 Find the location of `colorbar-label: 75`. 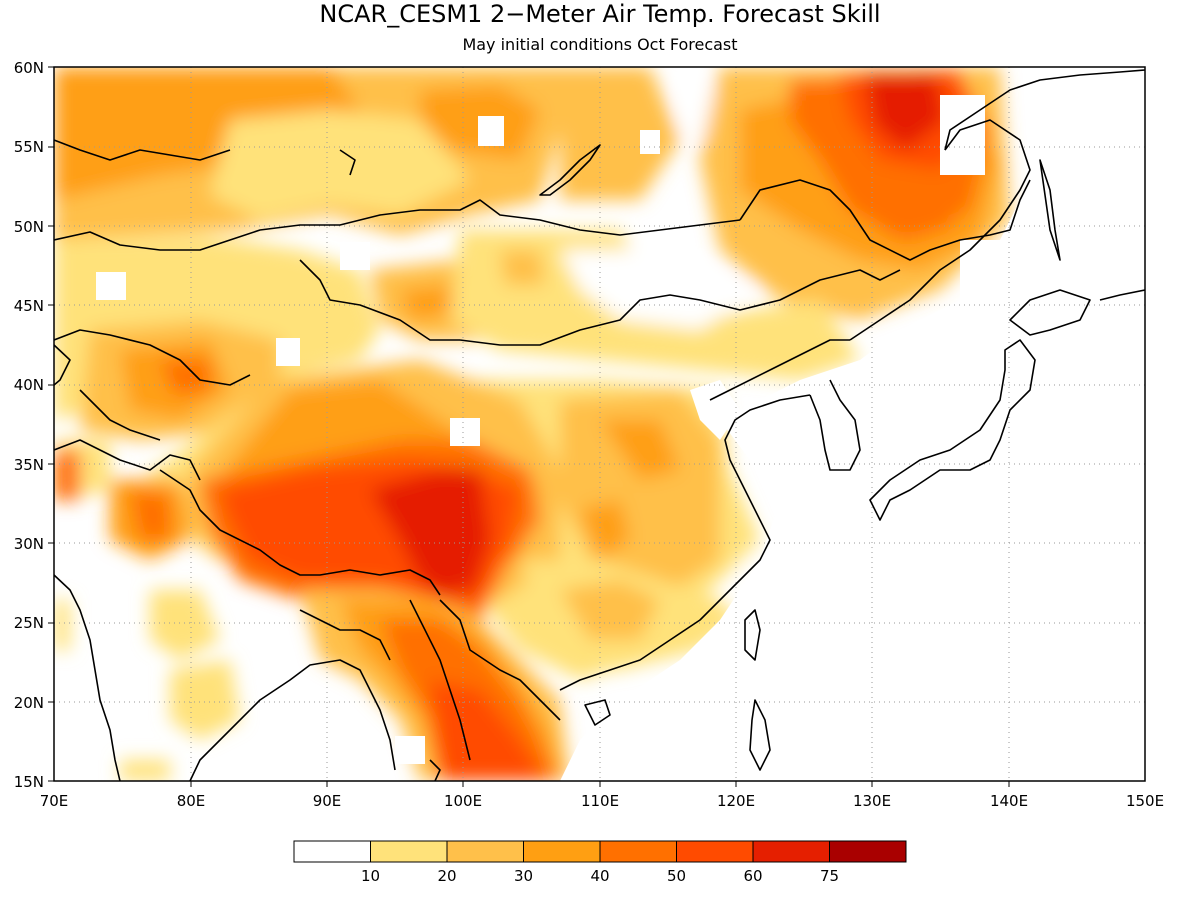

colorbar-label: 75 is located at coordinates (829, 876).